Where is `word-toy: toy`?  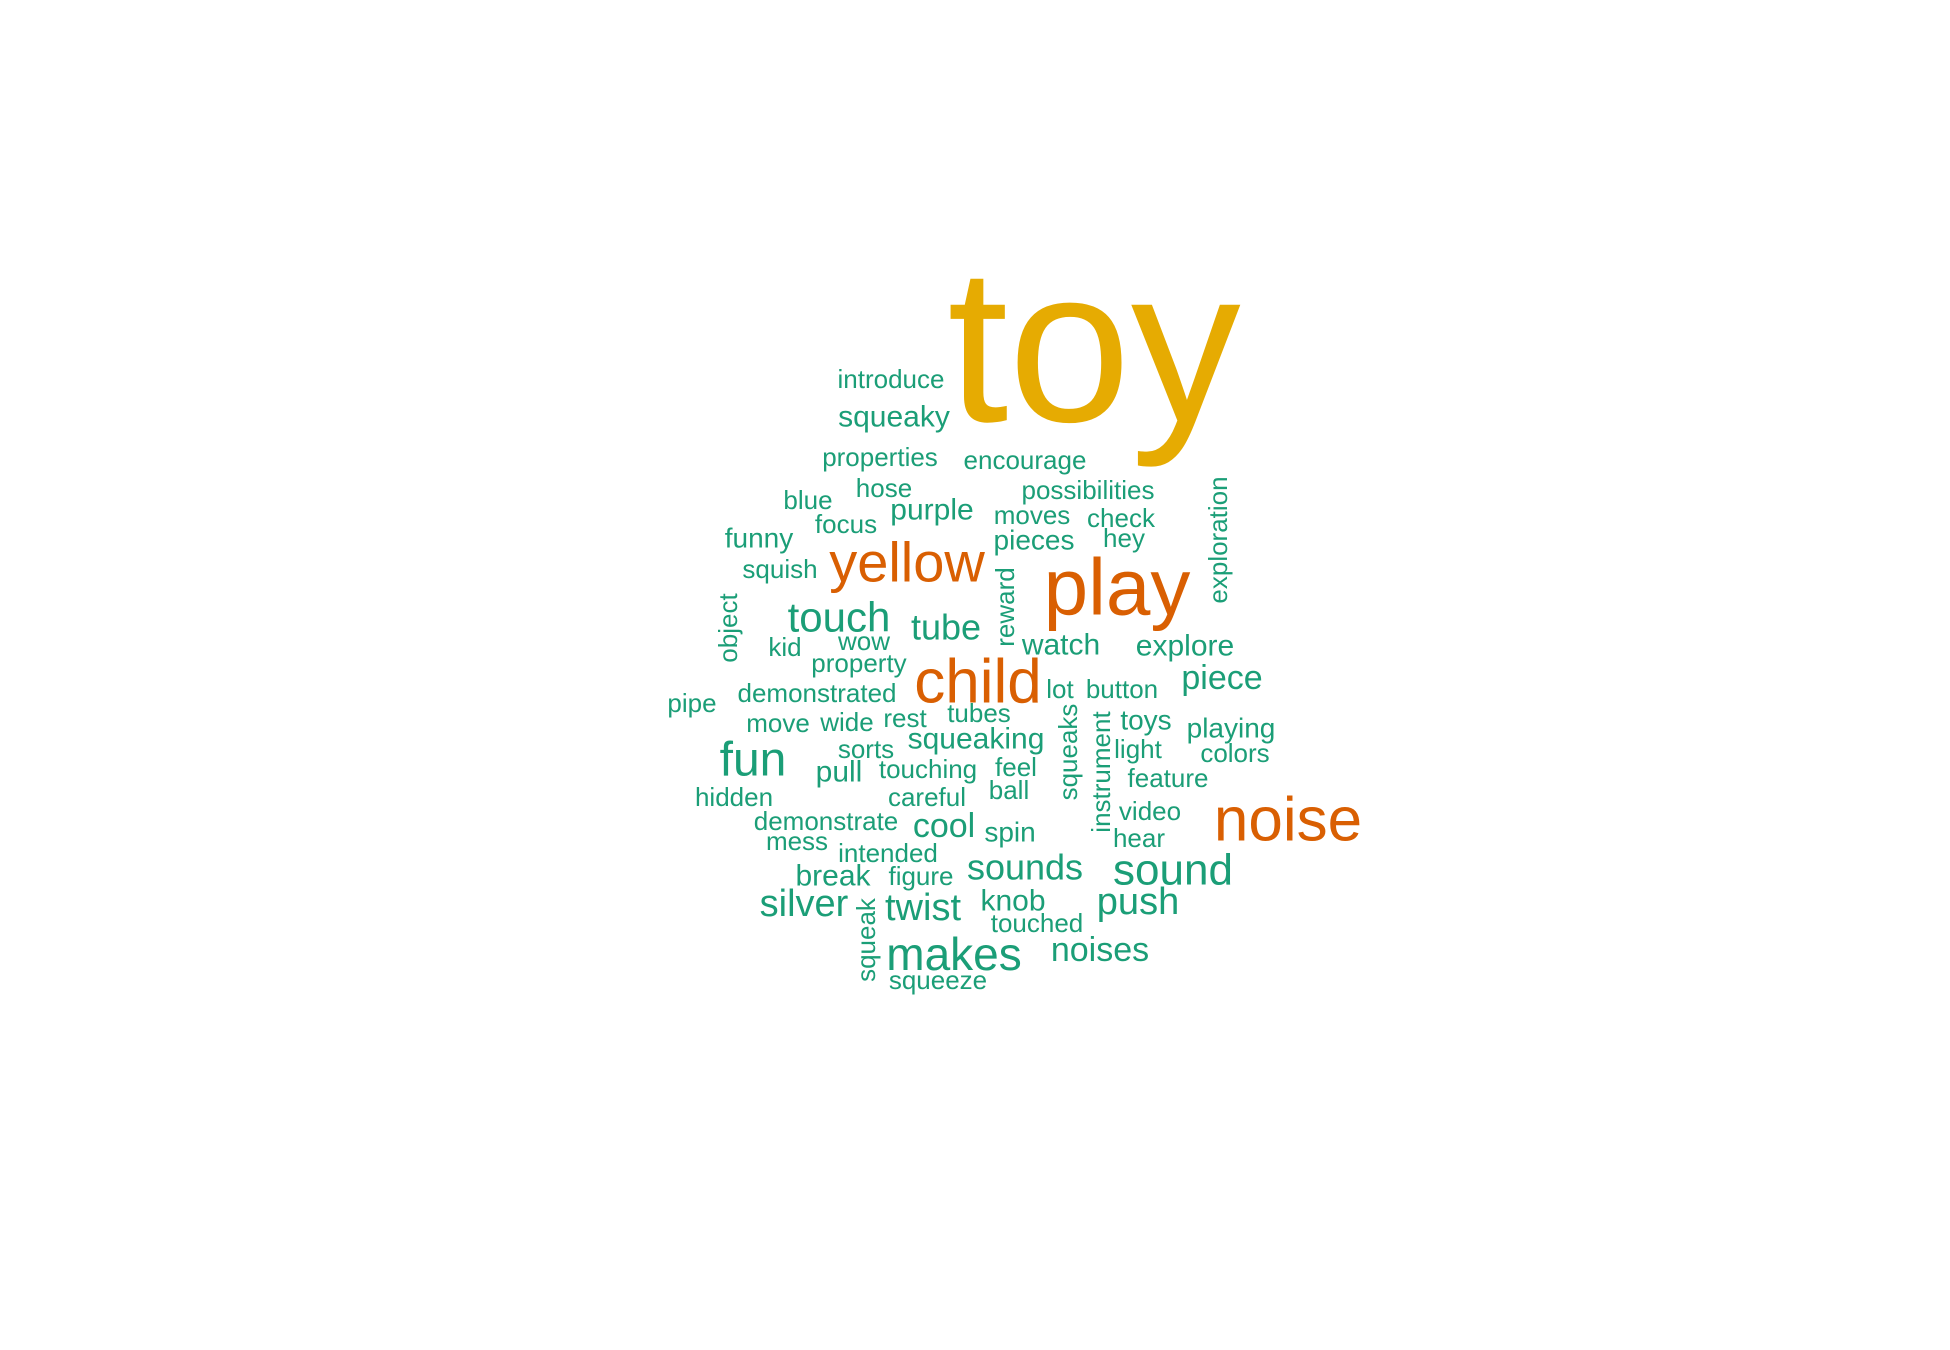 word-toy: toy is located at coordinates (1093, 345).